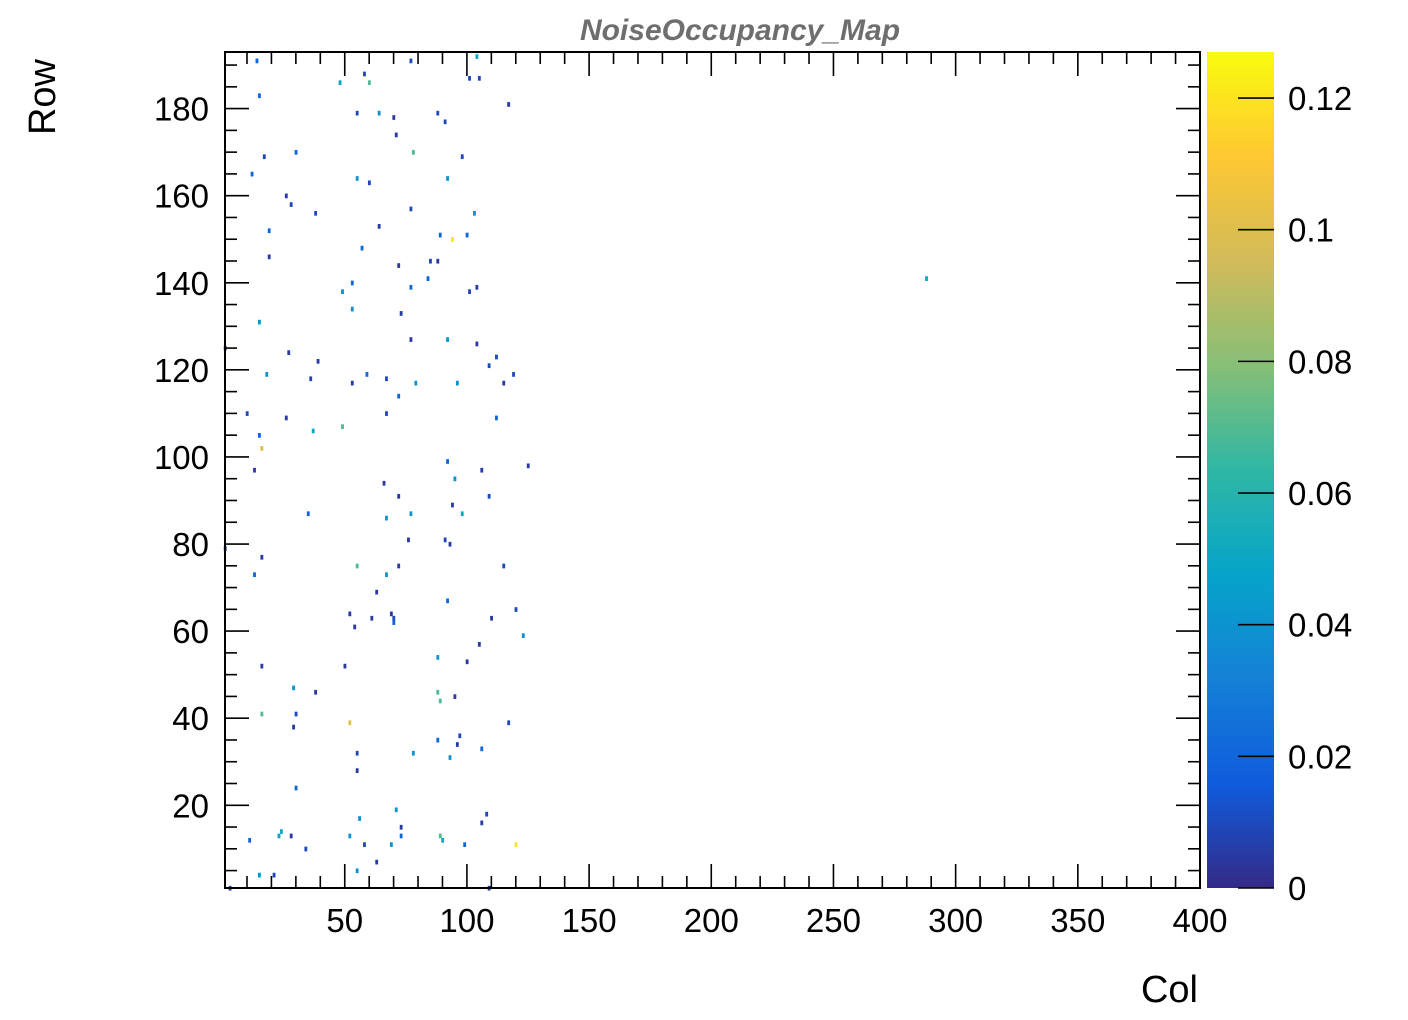  Describe the element at coordinates (589, 920) in the screenshot. I see `x-tick-label: 150` at that location.